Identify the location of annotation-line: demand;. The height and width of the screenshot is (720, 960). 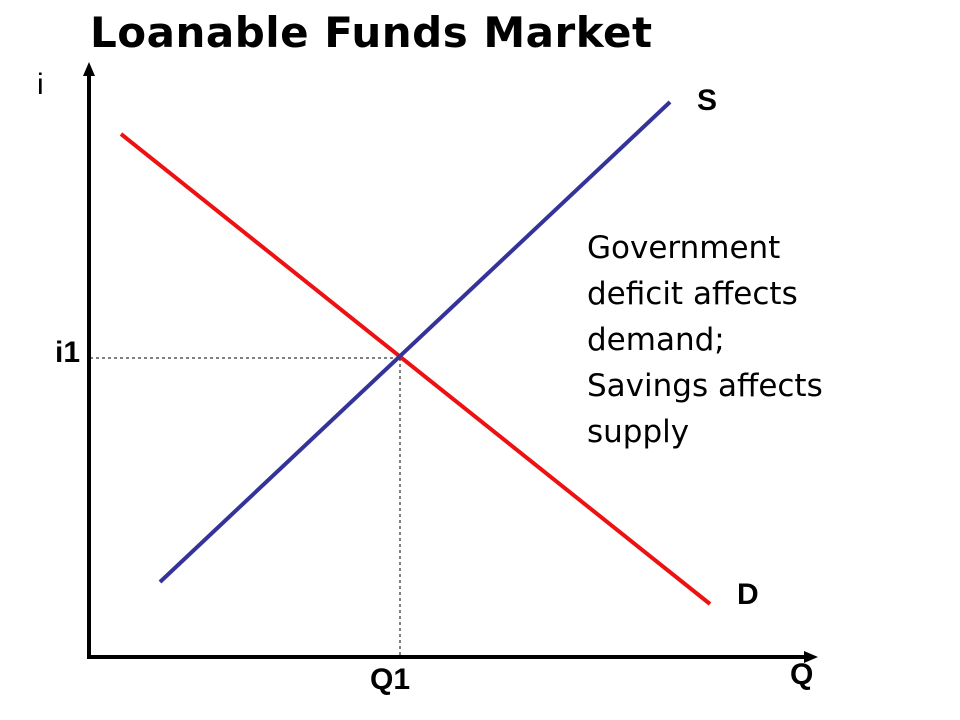
(656, 340).